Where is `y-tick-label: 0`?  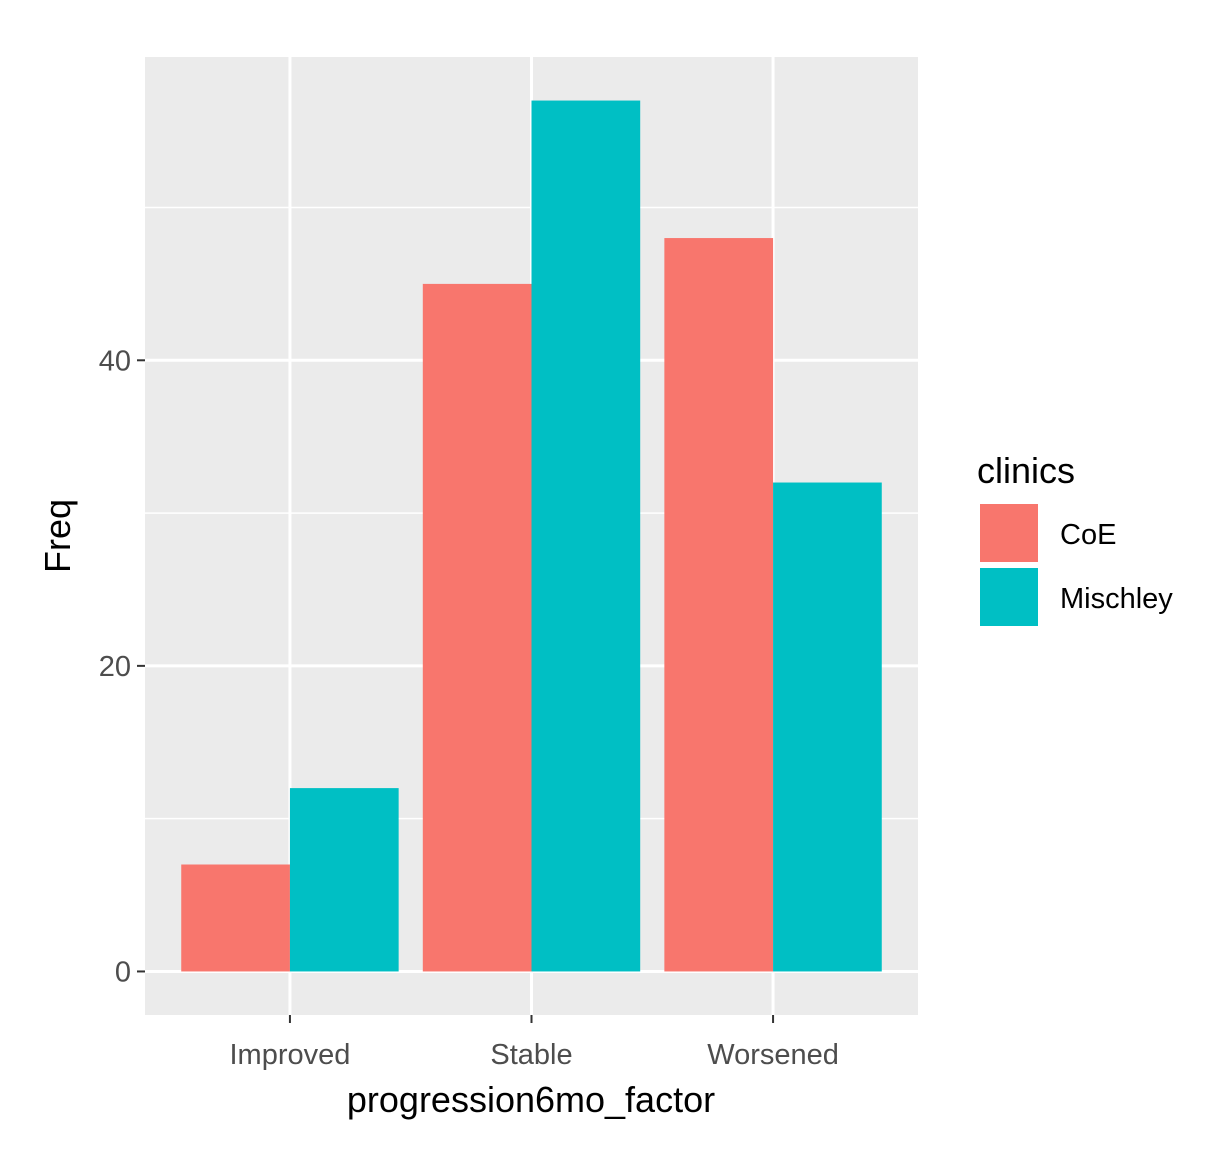
y-tick-label: 0 is located at coordinates (123, 972).